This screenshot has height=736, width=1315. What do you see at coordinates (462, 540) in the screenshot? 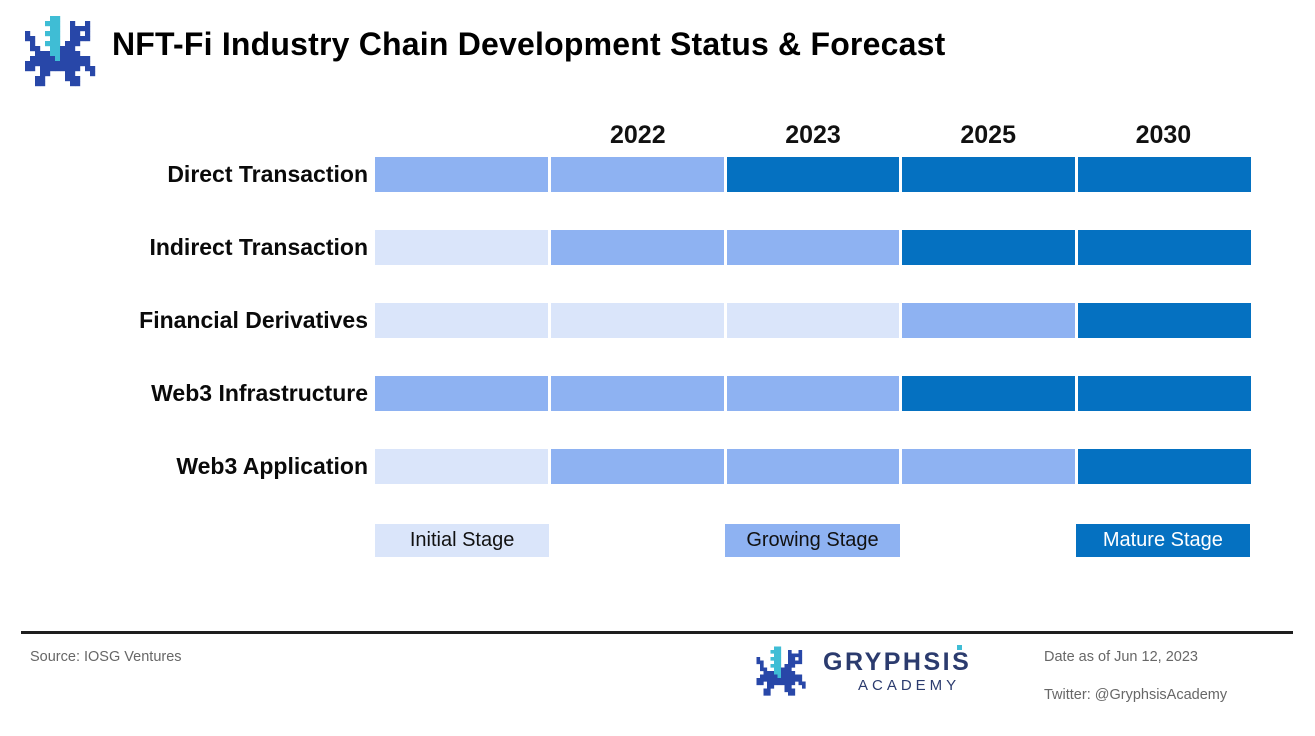
I see `legend-item-initial: Initial Stage` at bounding box center [462, 540].